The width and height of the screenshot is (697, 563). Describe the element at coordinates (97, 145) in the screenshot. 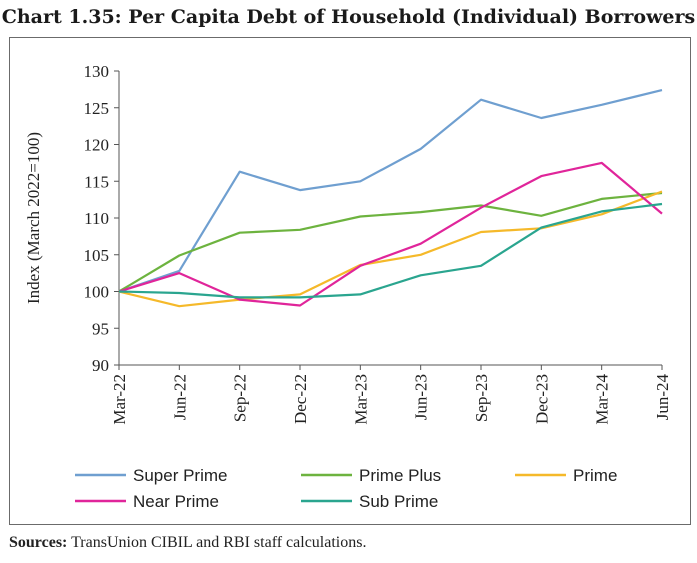

I see `y-tick-label: 120` at that location.